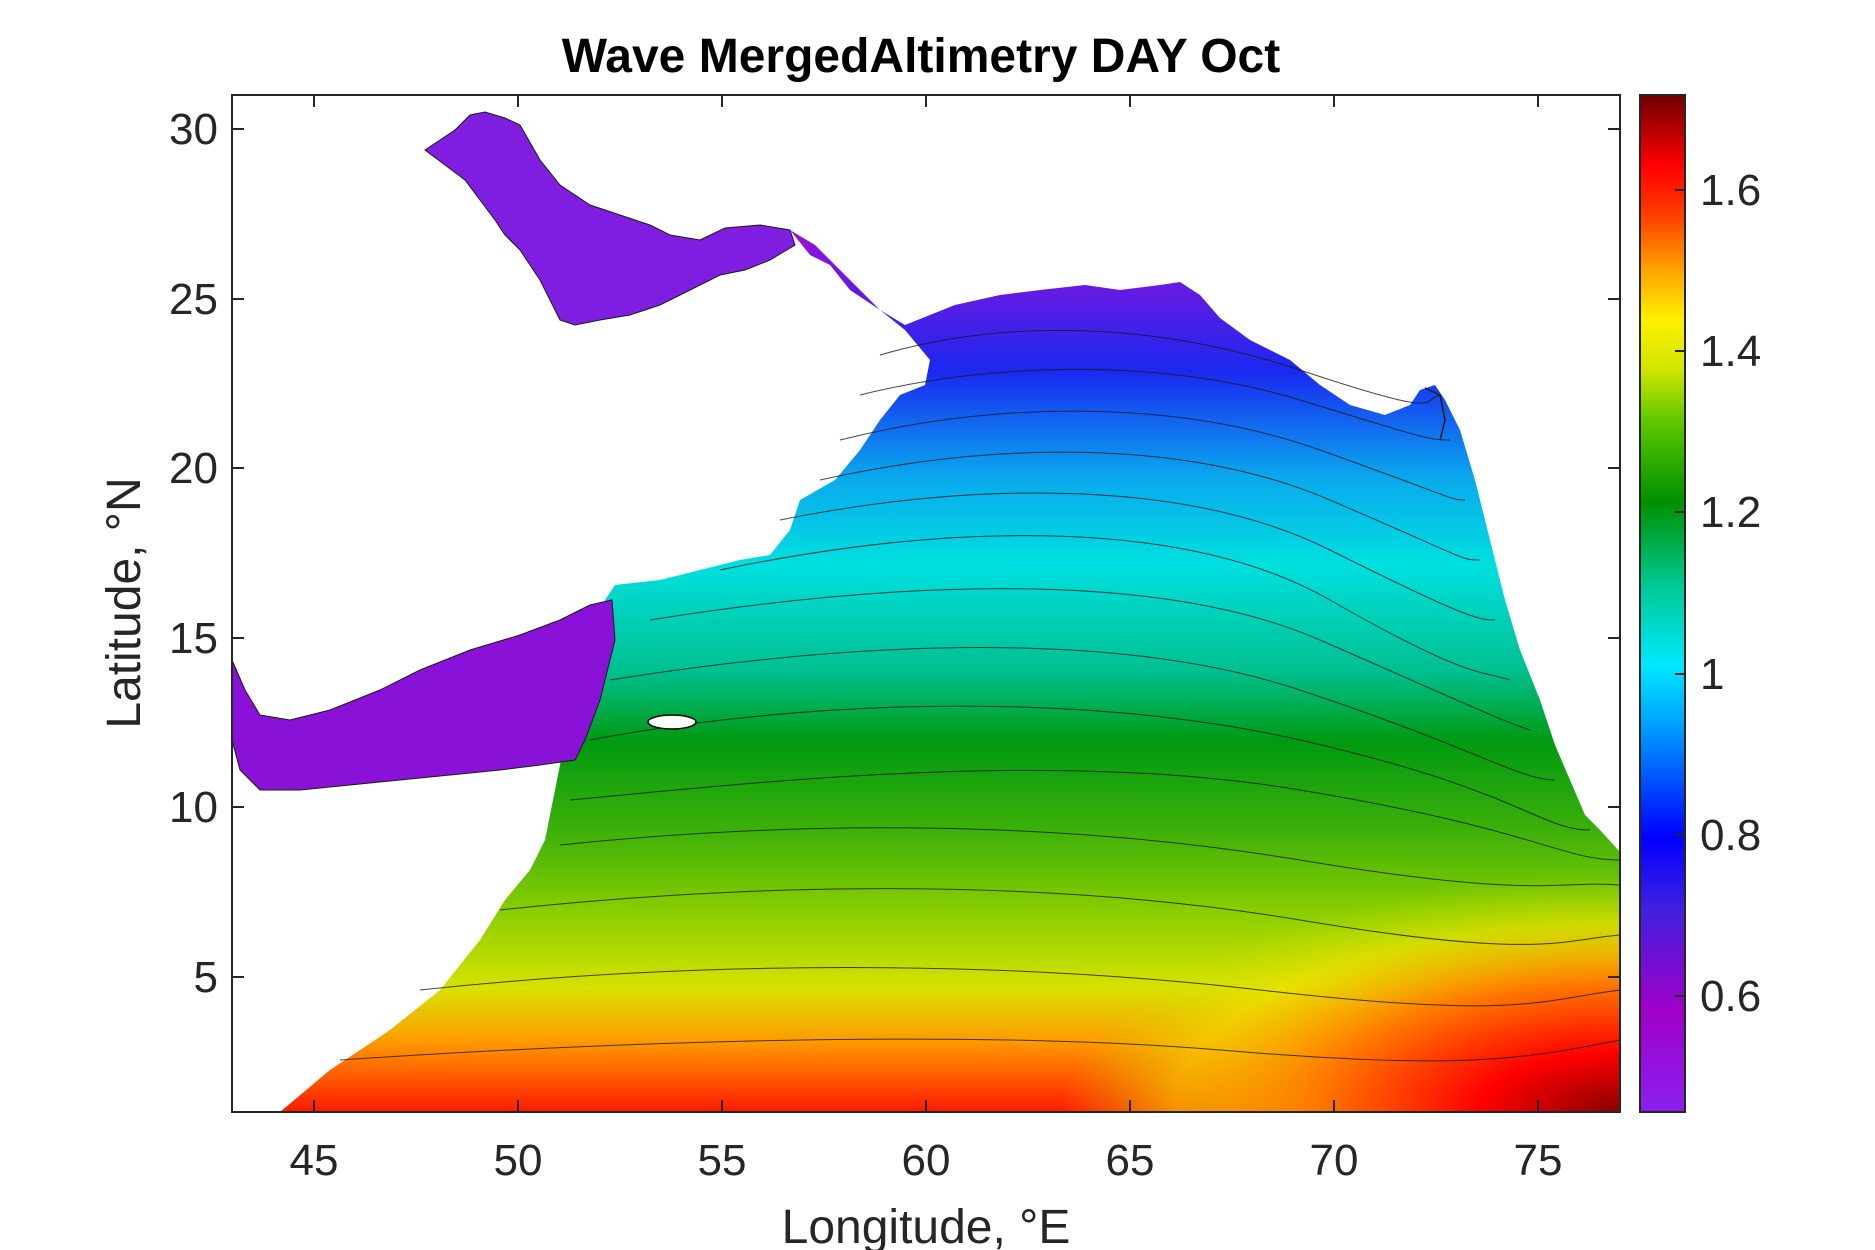 Image resolution: width=1875 pixels, height=1250 pixels. What do you see at coordinates (1700, 603) in the screenshot?
I see `colorbar: 0.6 0.8 1 1.2 1.4 1.6` at bounding box center [1700, 603].